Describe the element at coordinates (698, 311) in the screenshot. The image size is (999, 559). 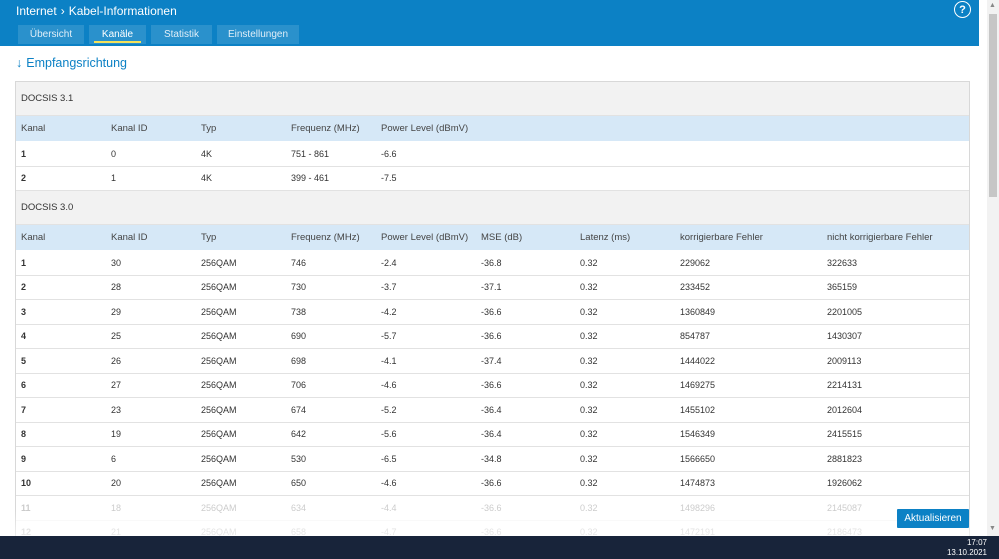
I see `table-cell: 1360849` at that location.